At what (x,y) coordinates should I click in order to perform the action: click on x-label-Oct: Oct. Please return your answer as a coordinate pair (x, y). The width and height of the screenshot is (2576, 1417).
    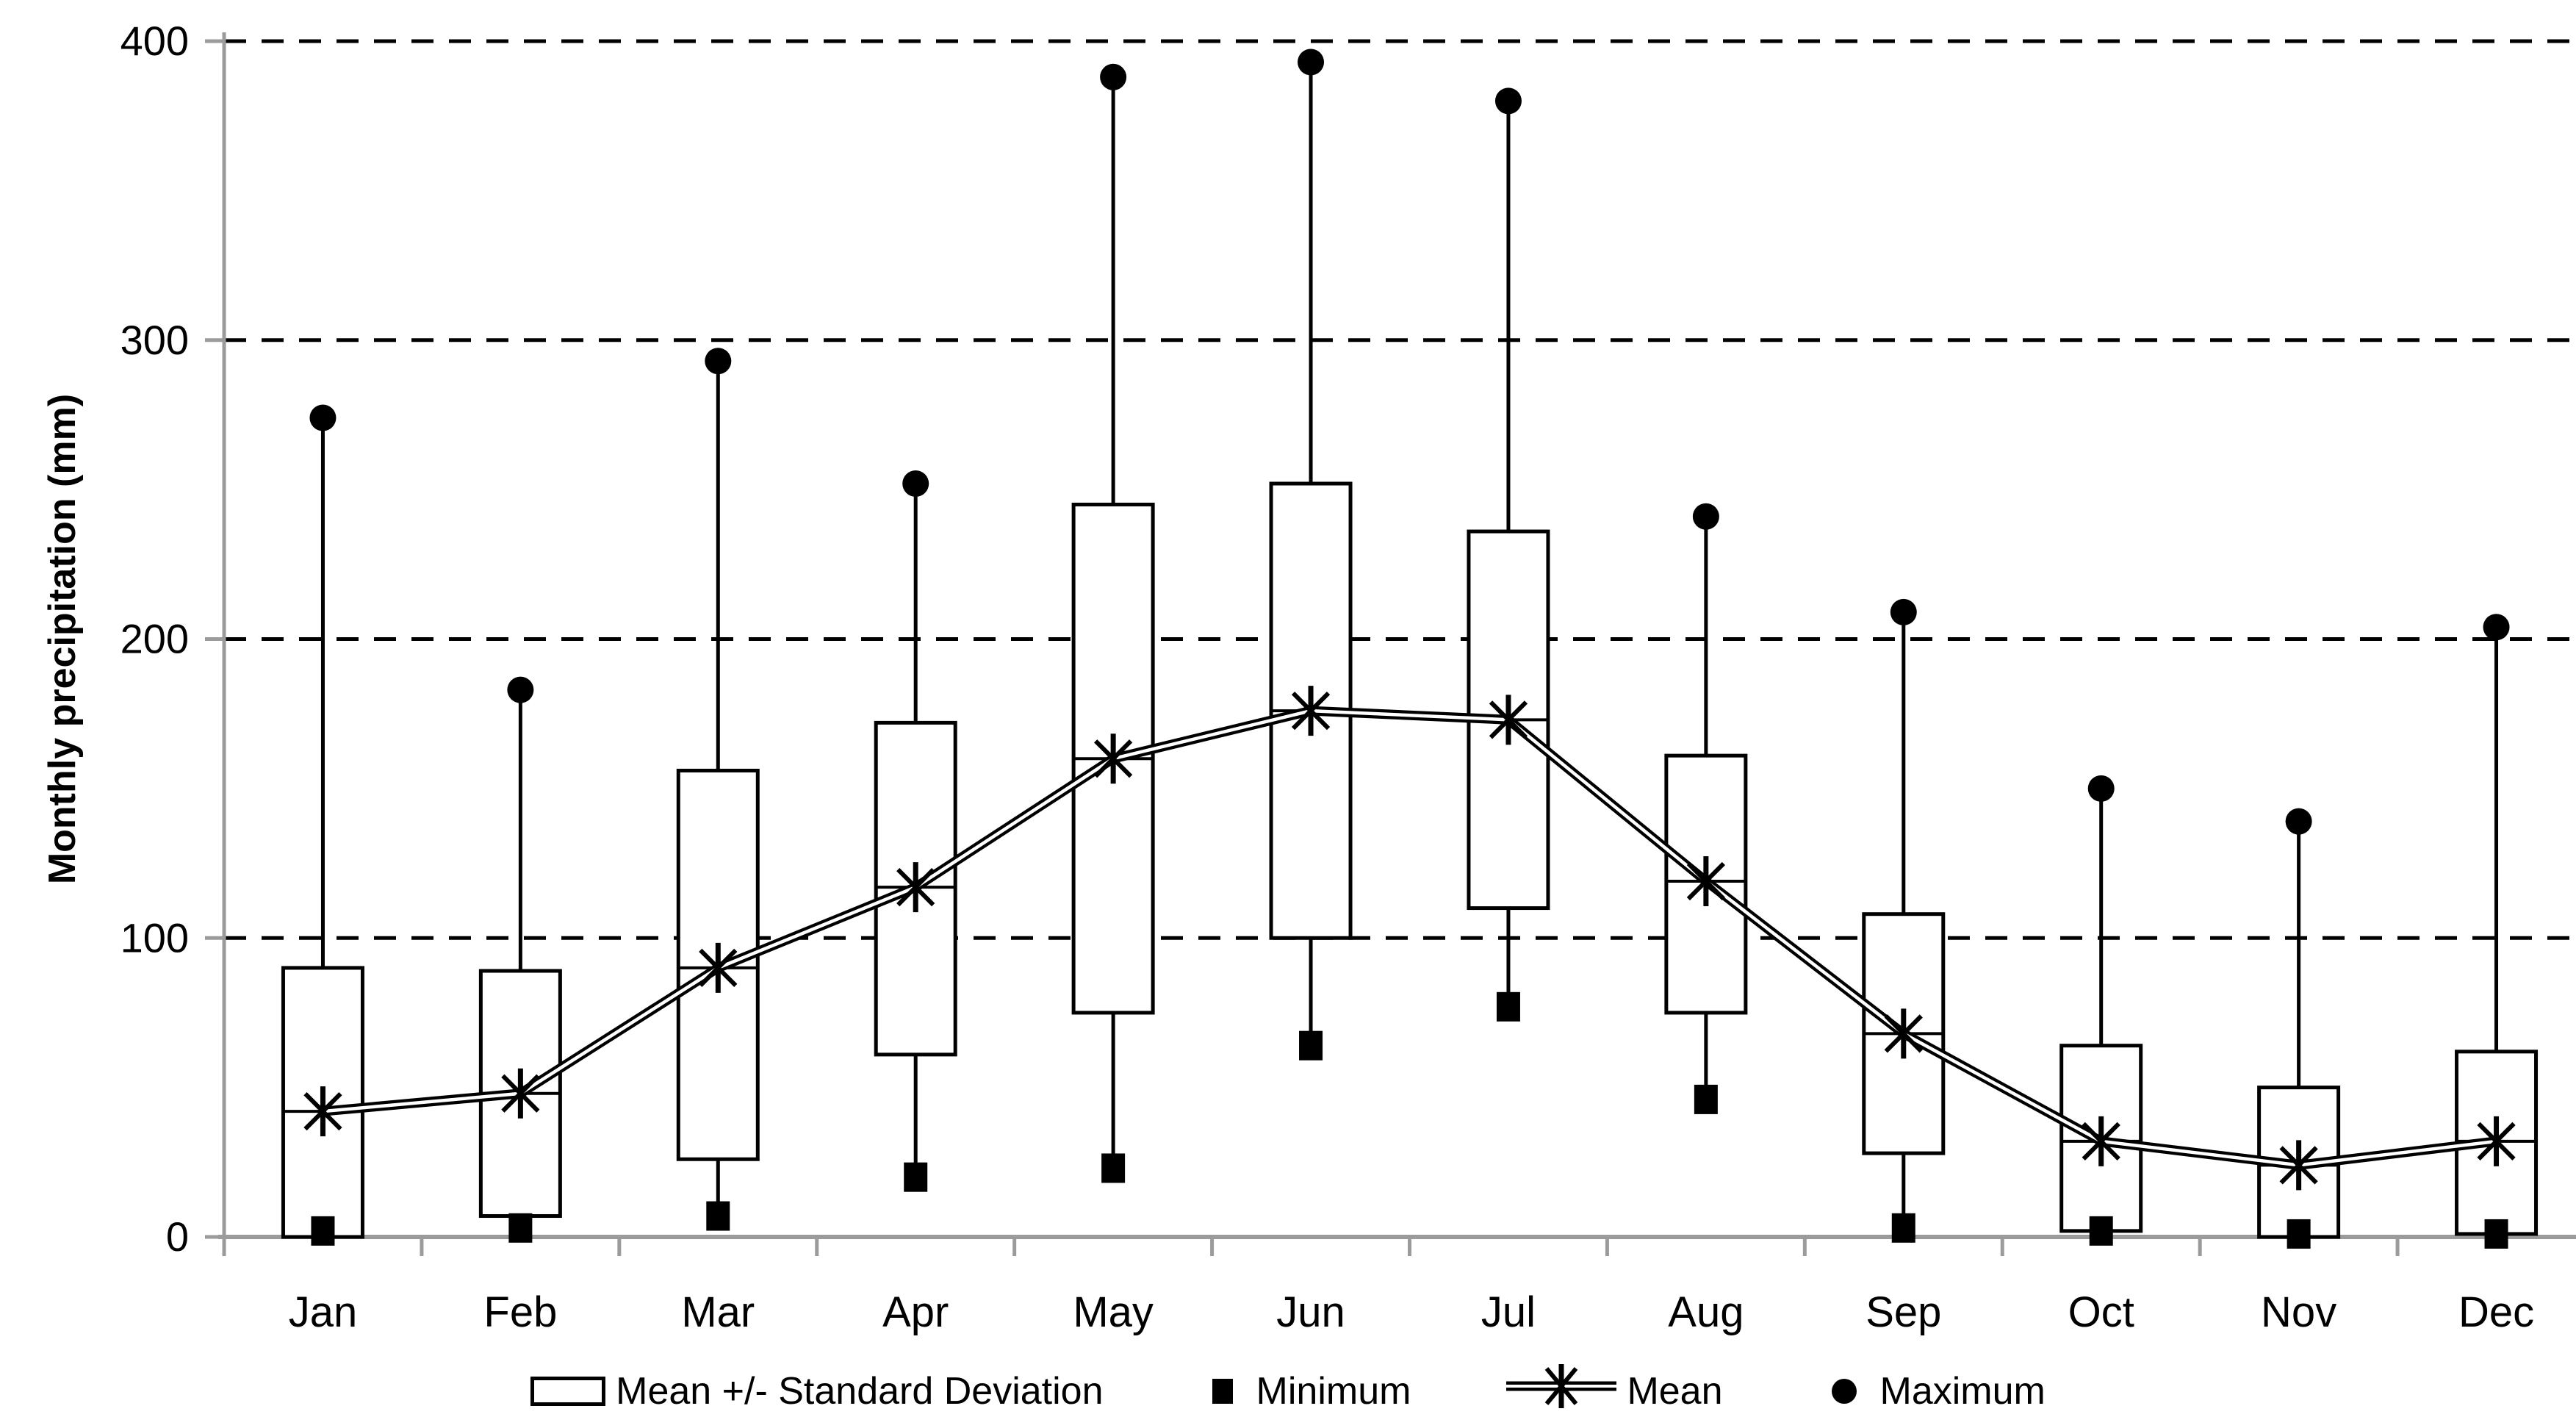
    Looking at the image, I should click on (2101, 1312).